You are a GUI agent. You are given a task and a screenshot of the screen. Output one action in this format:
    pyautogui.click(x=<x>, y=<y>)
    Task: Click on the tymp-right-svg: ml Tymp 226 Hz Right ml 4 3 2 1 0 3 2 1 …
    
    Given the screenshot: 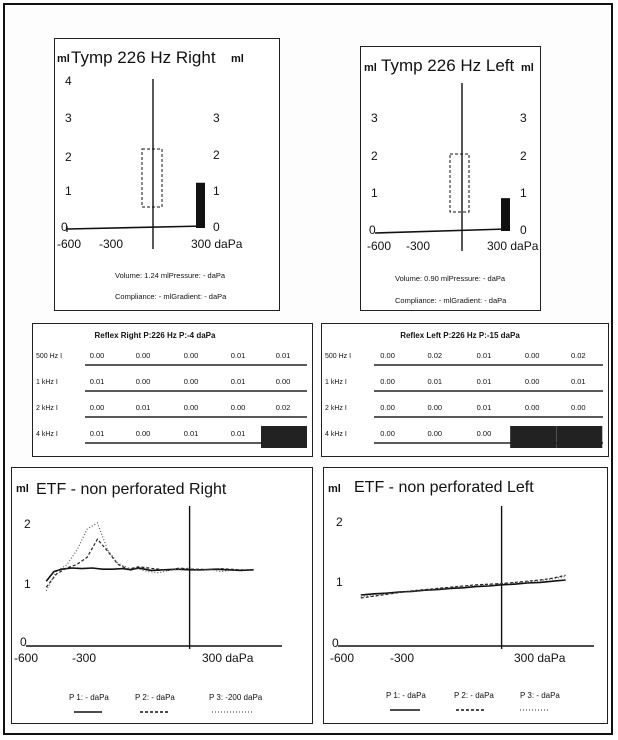 What is the action you would take?
    pyautogui.click(x=166, y=174)
    